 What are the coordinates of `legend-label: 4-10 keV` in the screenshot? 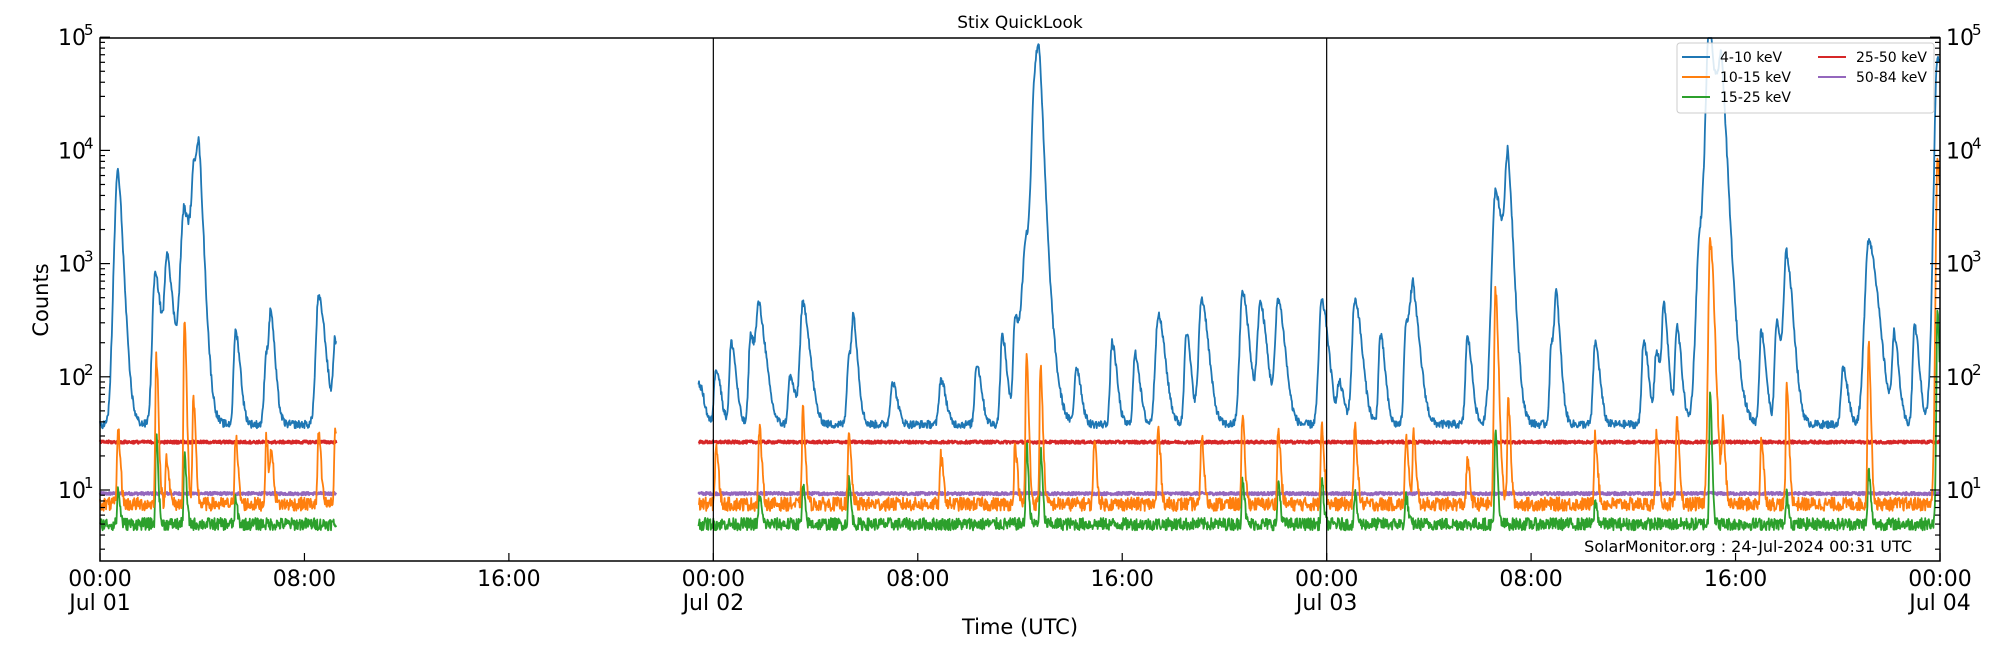 It's located at (1751, 58).